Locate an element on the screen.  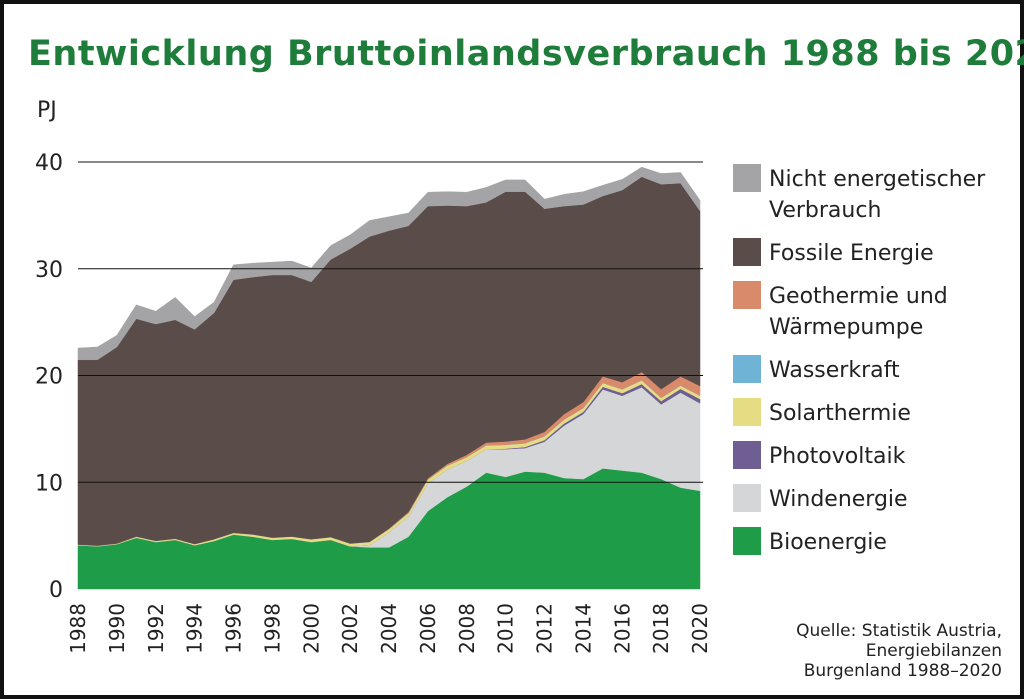
x-tick-label-1988: 1988 is located at coordinates (78, 628).